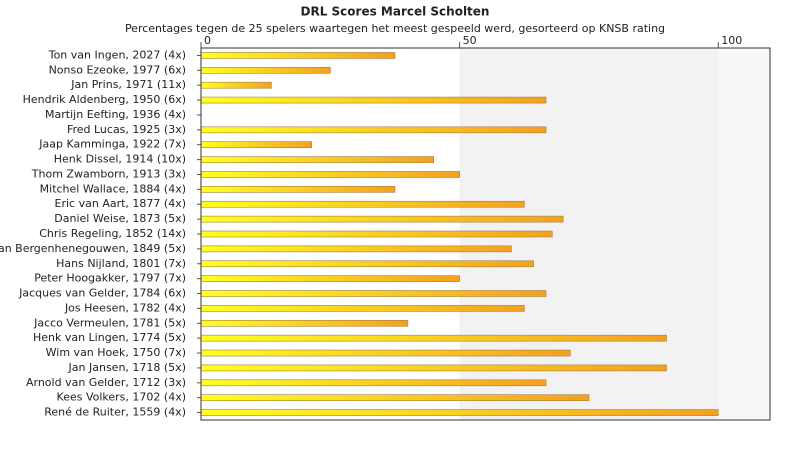 This screenshot has width=790, height=450. Describe the element at coordinates (109, 322) in the screenshot. I see `y-tick-label: Jacco Vermeulen, 1781 (5x)` at that location.